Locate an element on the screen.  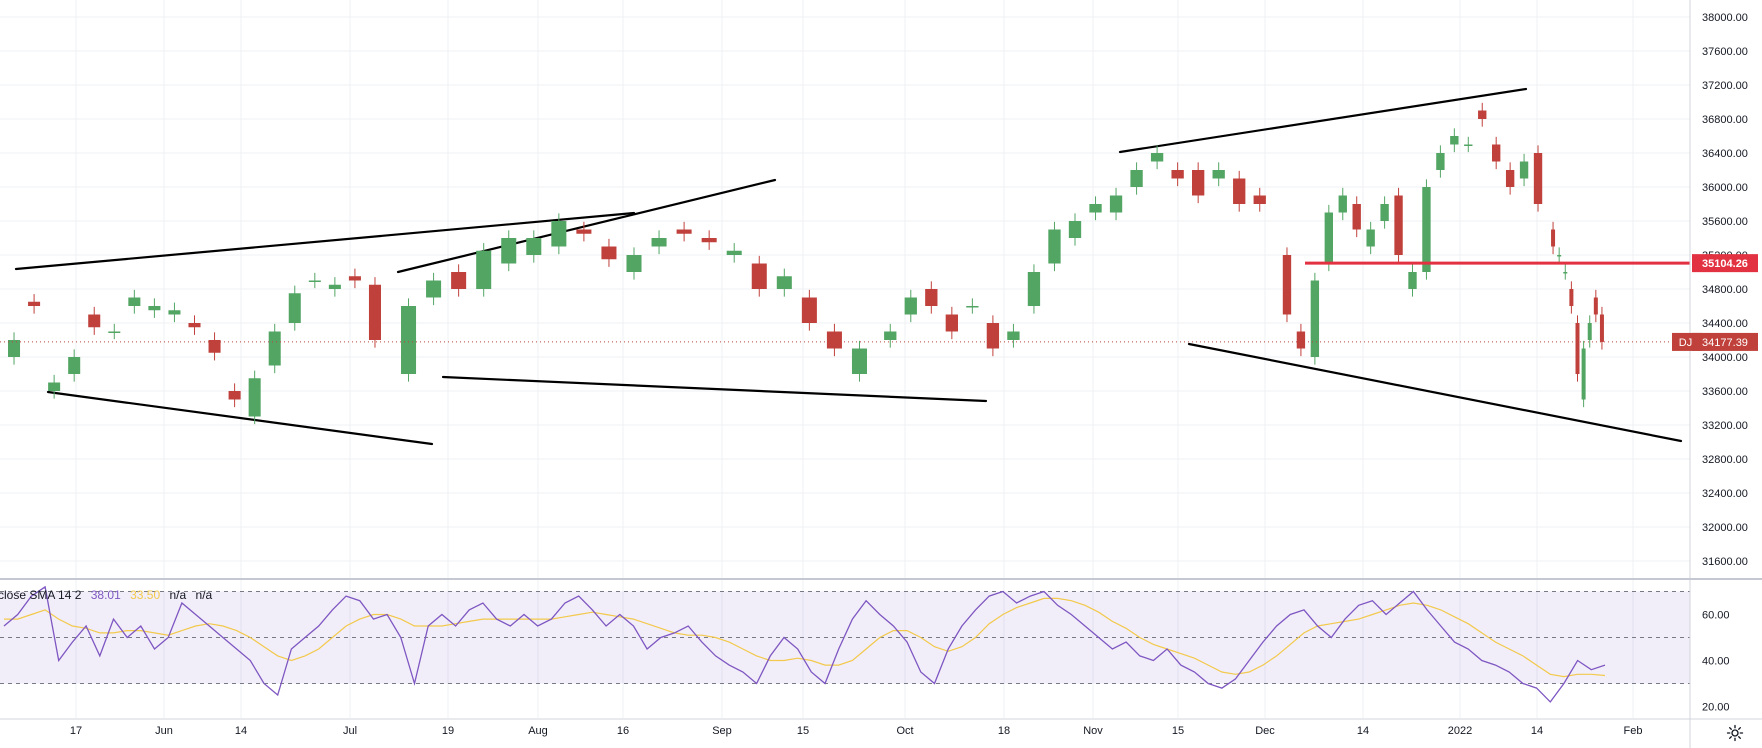
rsi-plot is located at coordinates (804, 644).